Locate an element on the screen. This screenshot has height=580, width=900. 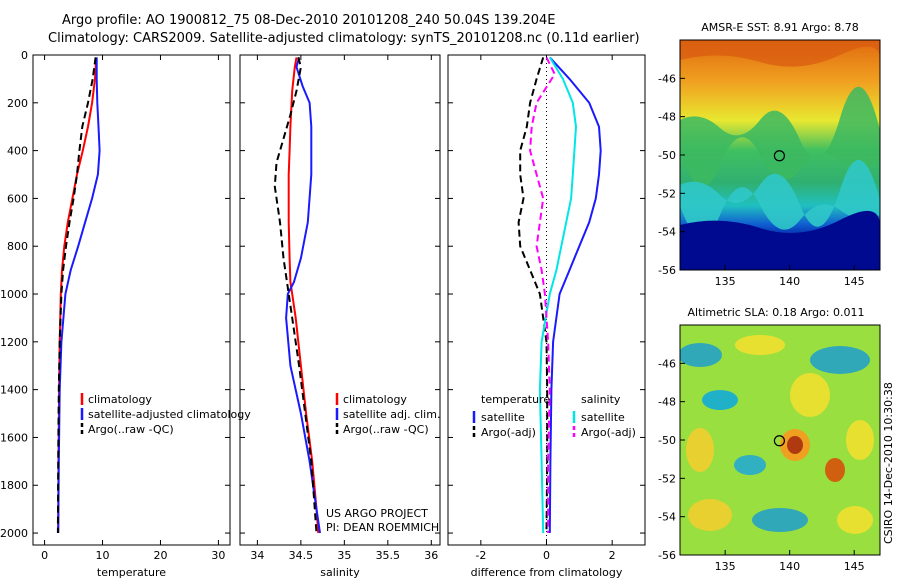
y-tick-label: 1000 is located at coordinates (14, 294).